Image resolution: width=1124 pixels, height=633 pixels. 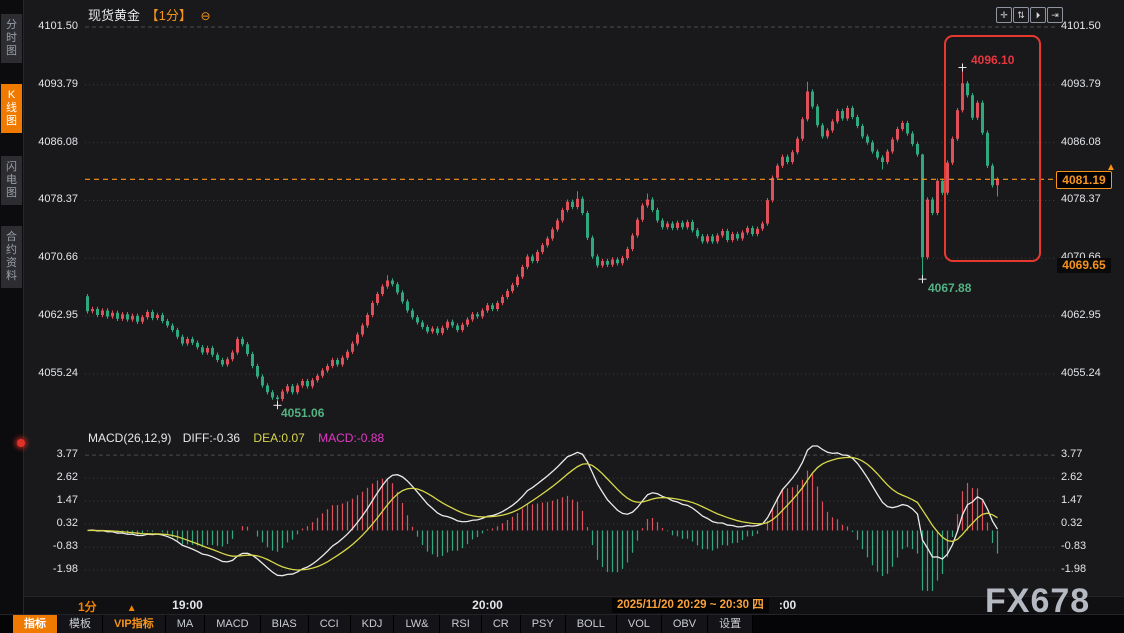 I want to click on auto-scroll-icon: ⏵, so click(x=1038, y=15).